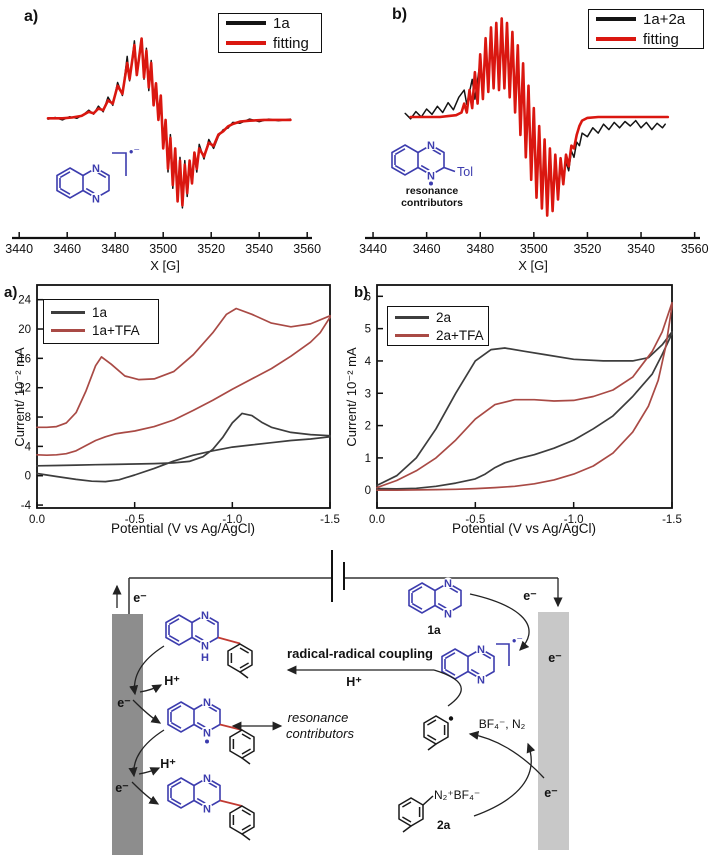 The width and height of the screenshot is (710, 855). I want to click on epr-plot-a: X [G] 3440 3460 3480 3500 3520 3540 3560, so click(163, 155).